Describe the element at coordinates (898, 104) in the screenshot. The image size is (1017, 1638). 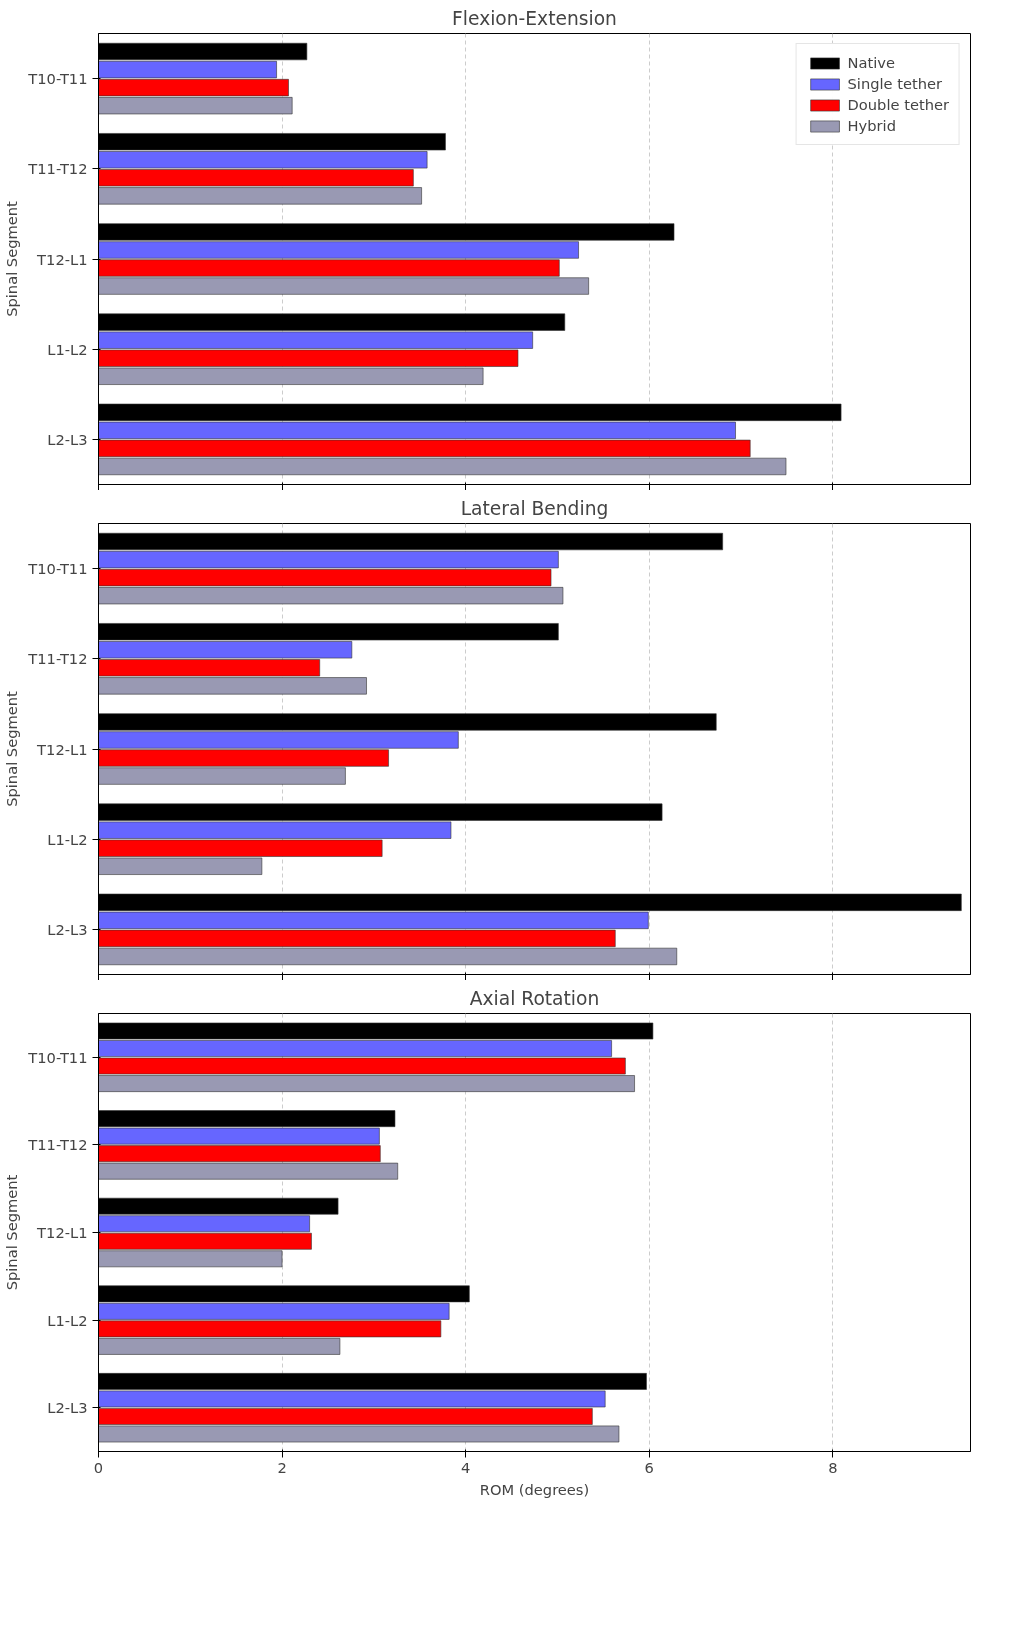
I see `legend-label: Double tether` at that location.